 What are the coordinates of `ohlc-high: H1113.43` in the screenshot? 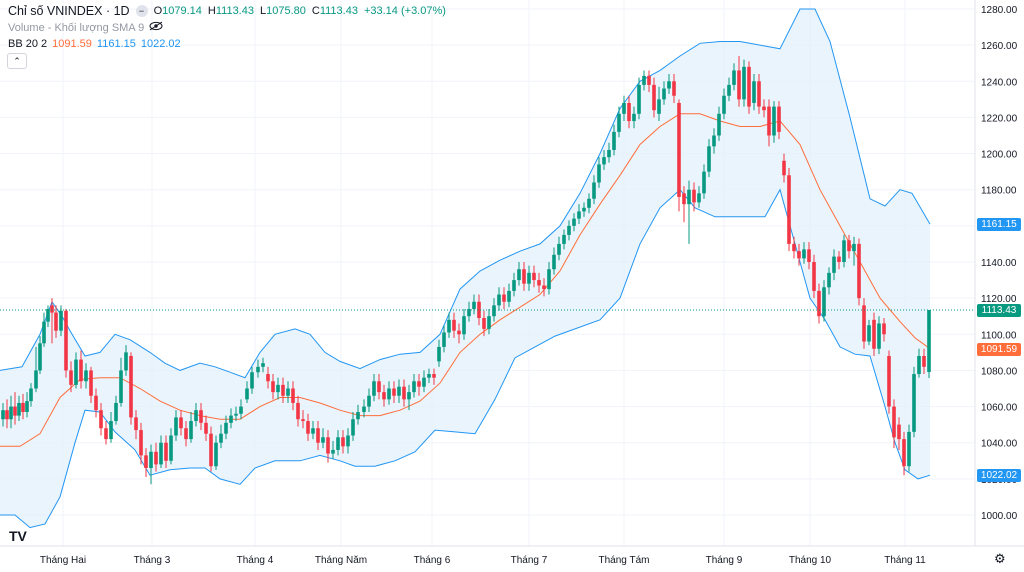 It's located at (230, 11).